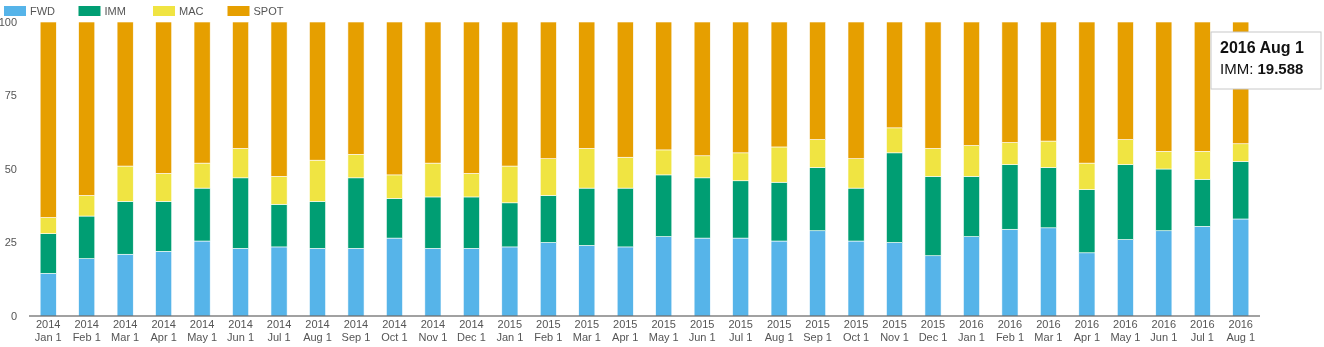 The width and height of the screenshot is (1324, 347). Describe the element at coordinates (356, 330) in the screenshot. I see `x-tick-label: 2014 Sep 1` at that location.